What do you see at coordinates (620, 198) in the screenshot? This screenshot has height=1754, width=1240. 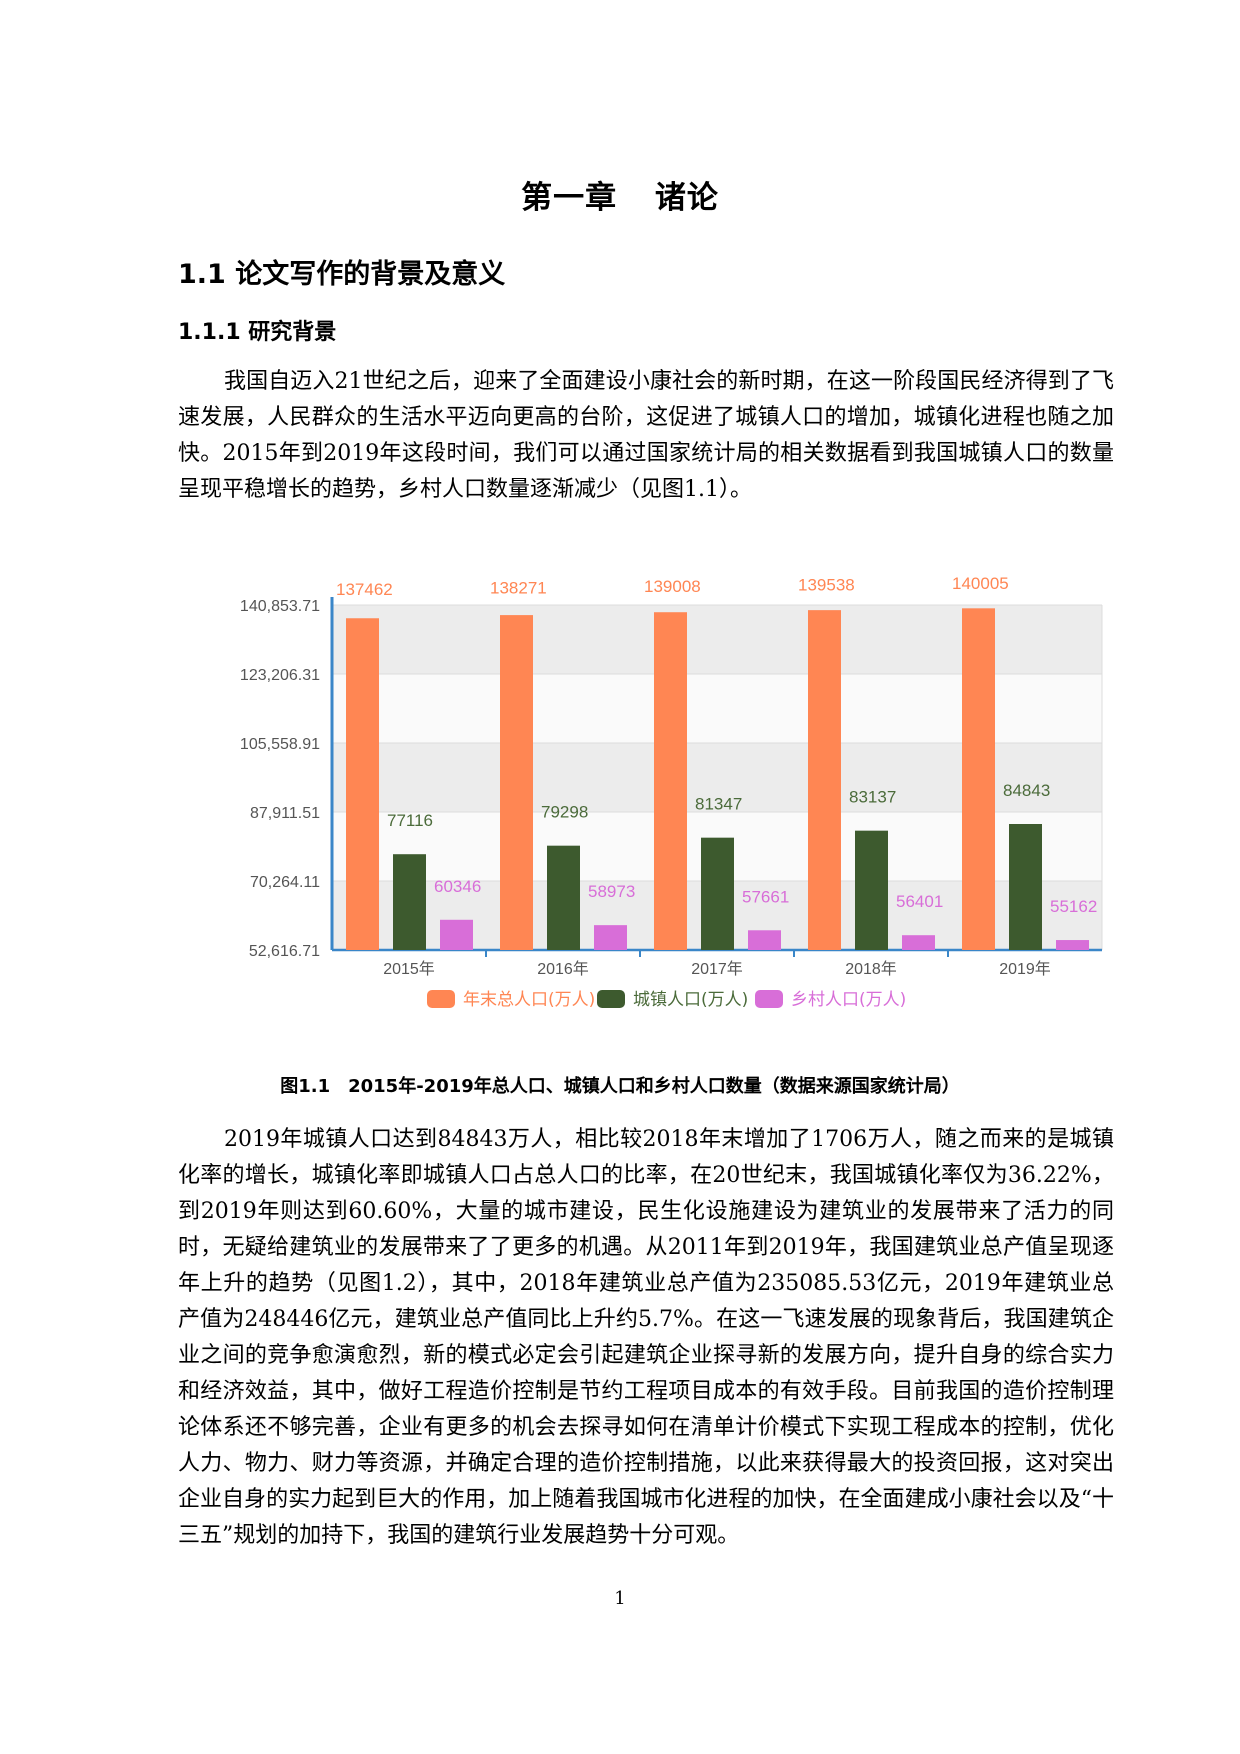 I see `chapter-title: 第一章 诸论` at bounding box center [620, 198].